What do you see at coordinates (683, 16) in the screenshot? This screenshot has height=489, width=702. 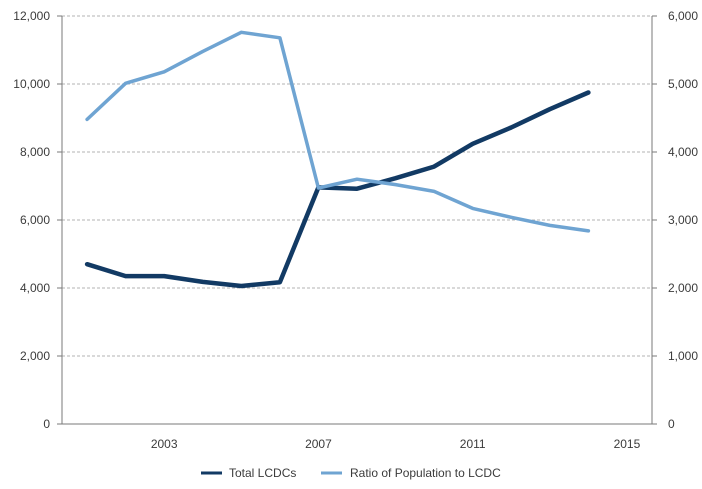 I see `right-tick-label: 6,000` at bounding box center [683, 16].